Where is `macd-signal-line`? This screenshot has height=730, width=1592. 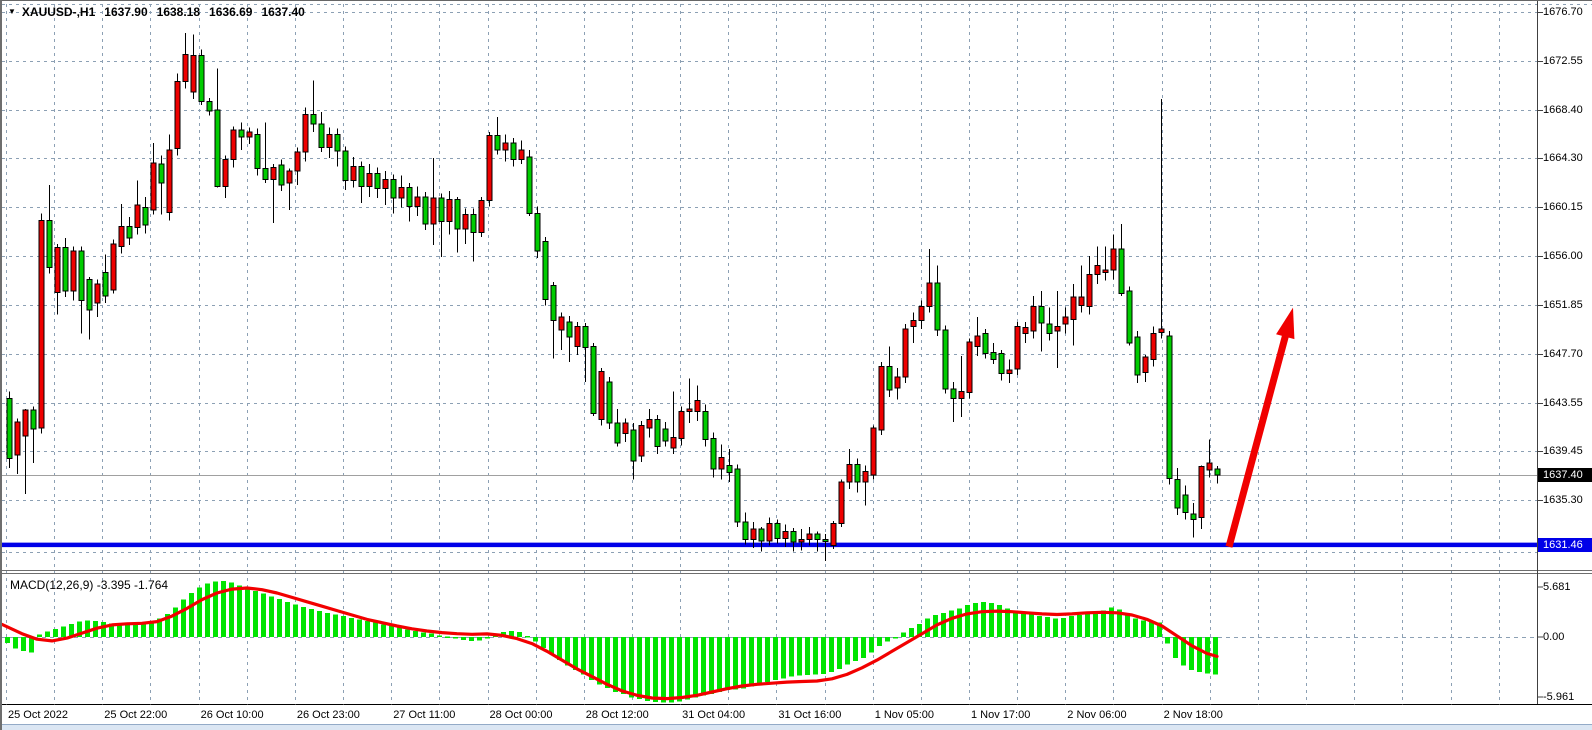 macd-signal-line is located at coordinates (610, 643).